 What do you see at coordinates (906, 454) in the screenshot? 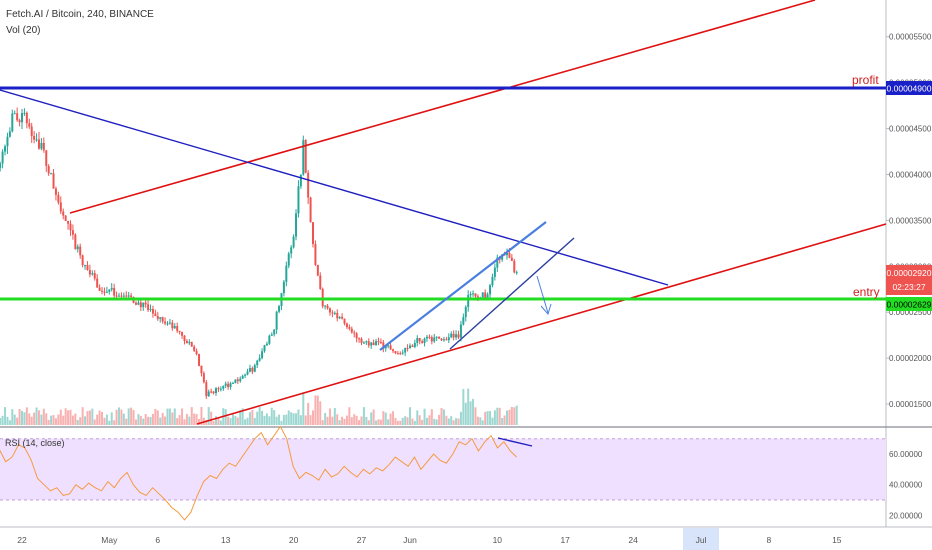
I see `rsi-tick-label: 60.00000` at bounding box center [906, 454].